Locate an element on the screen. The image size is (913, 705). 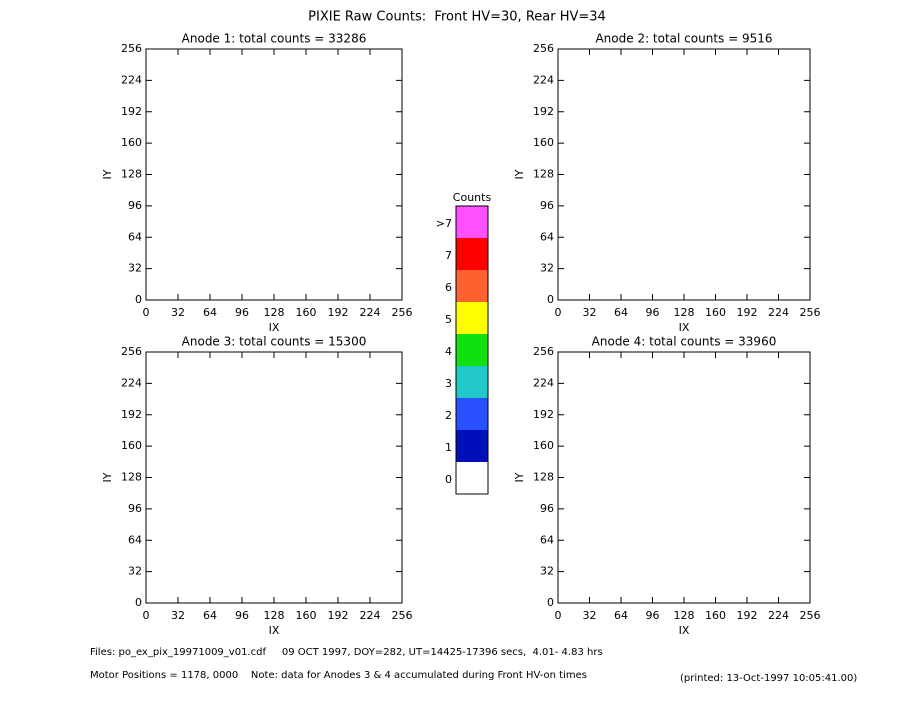
colorbar-label: 0 is located at coordinates (448, 479).